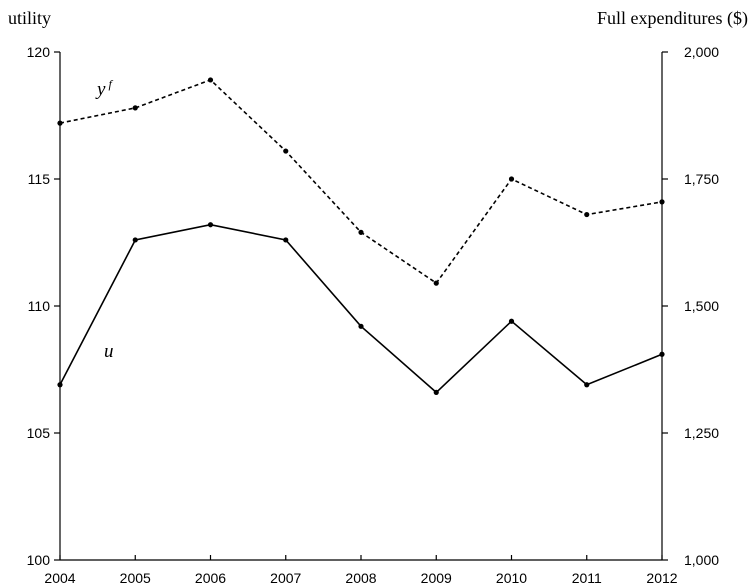  I want to click on left-axis-ticks: 100 105 110 115 120, so click(43, 306).